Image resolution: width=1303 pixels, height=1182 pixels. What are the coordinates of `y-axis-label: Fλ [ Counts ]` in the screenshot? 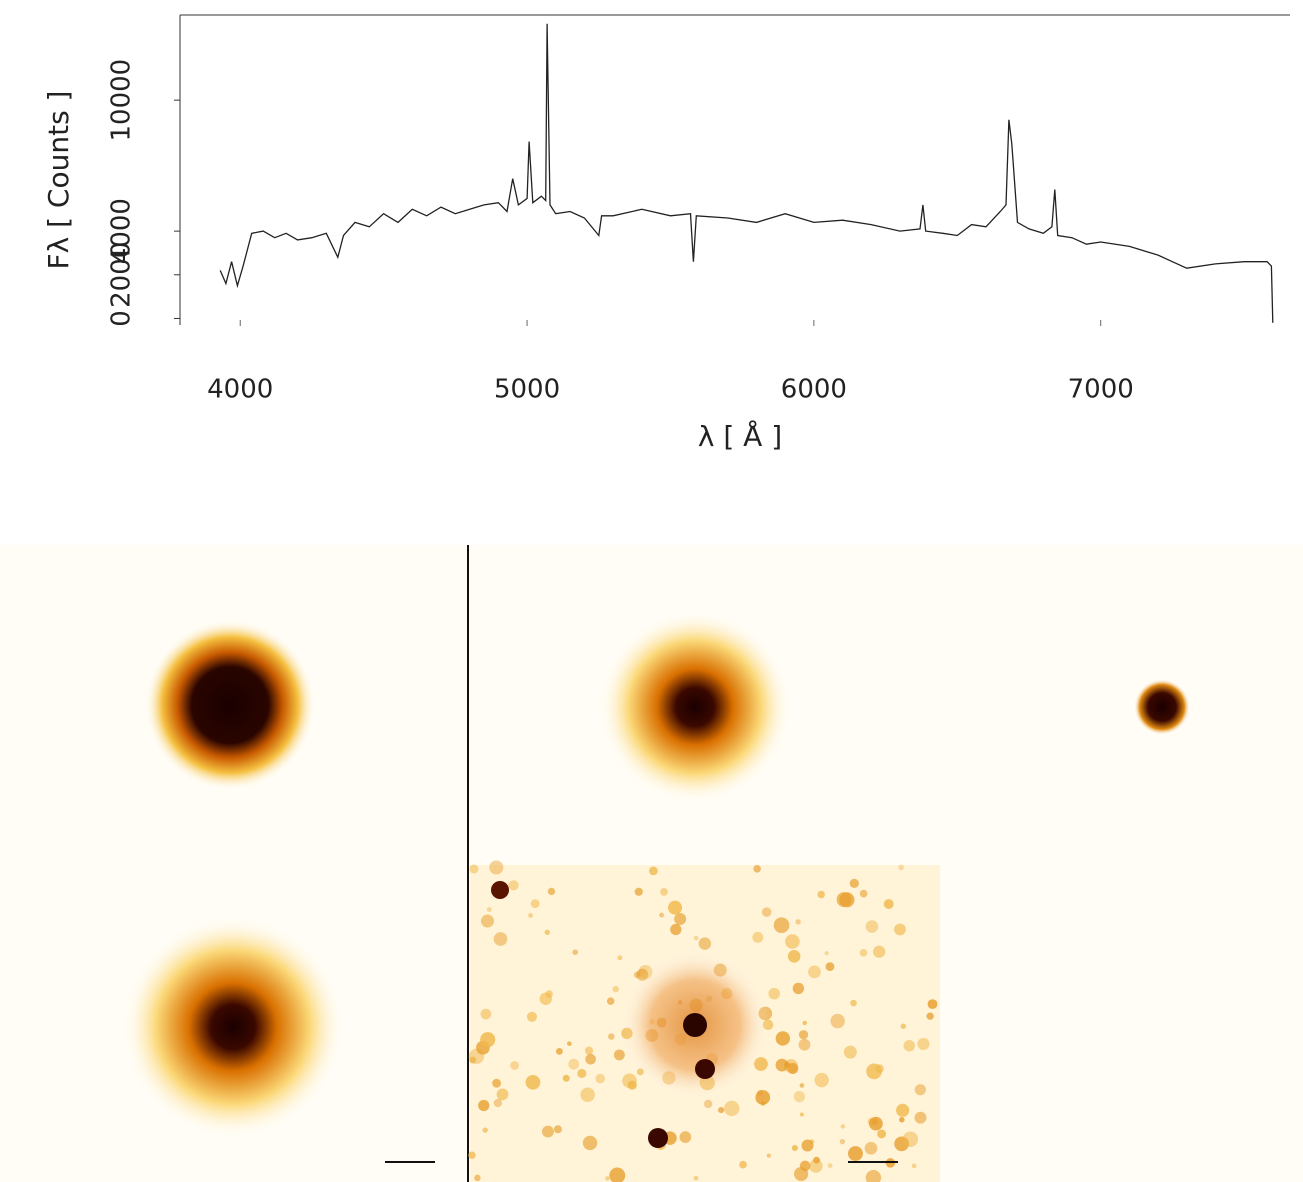 It's located at (58, 180).